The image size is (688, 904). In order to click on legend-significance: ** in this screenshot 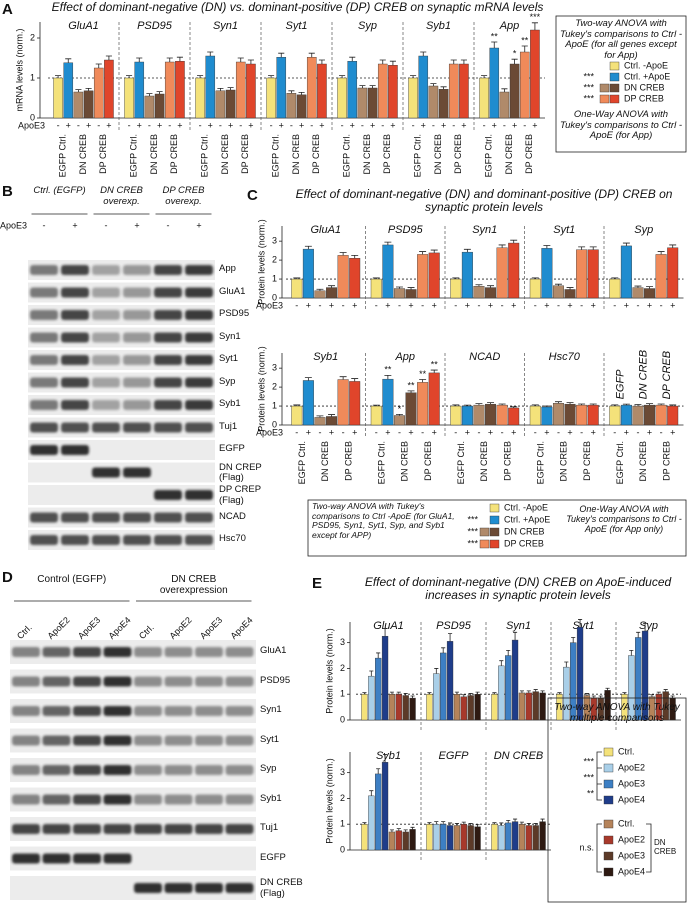, I will do `click(591, 793)`.